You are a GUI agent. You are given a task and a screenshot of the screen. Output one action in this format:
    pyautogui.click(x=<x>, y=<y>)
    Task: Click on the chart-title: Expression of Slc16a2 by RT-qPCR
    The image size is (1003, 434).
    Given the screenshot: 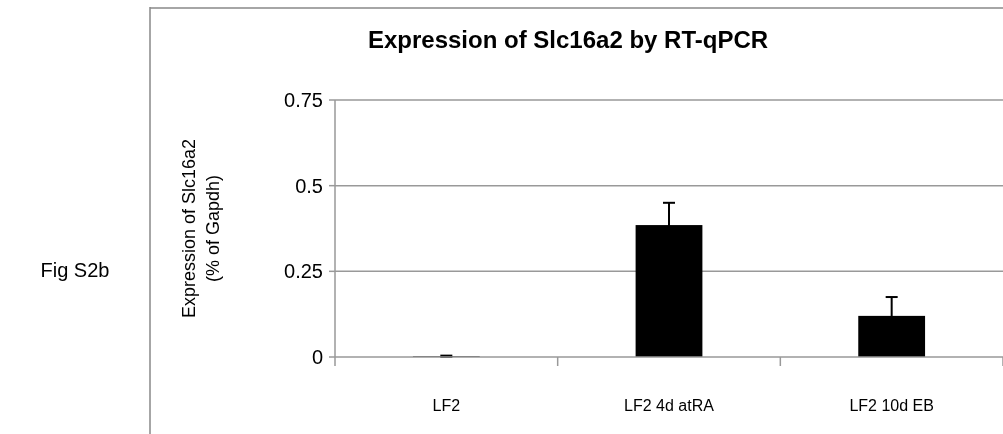 What is the action you would take?
    pyautogui.click(x=568, y=39)
    